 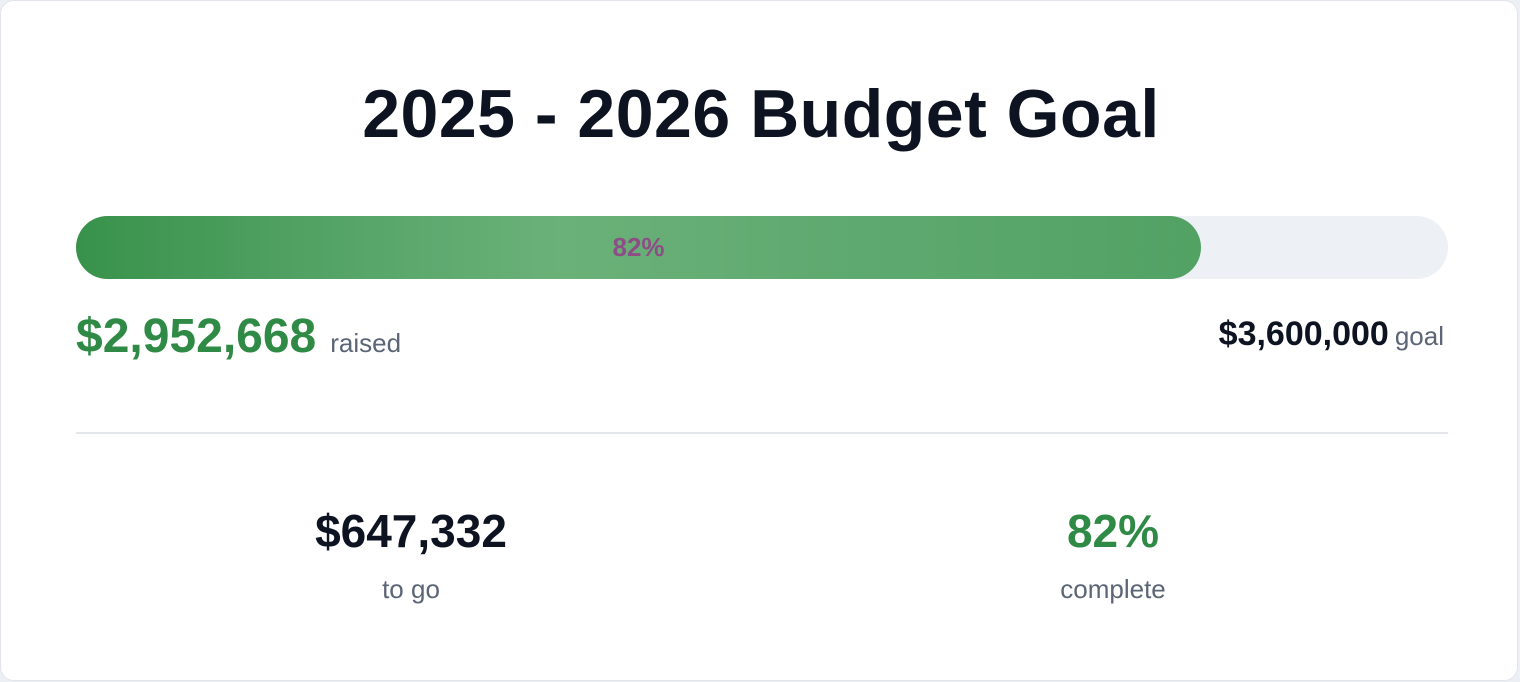 What do you see at coordinates (1419, 336) in the screenshot?
I see `goal-label: goal` at bounding box center [1419, 336].